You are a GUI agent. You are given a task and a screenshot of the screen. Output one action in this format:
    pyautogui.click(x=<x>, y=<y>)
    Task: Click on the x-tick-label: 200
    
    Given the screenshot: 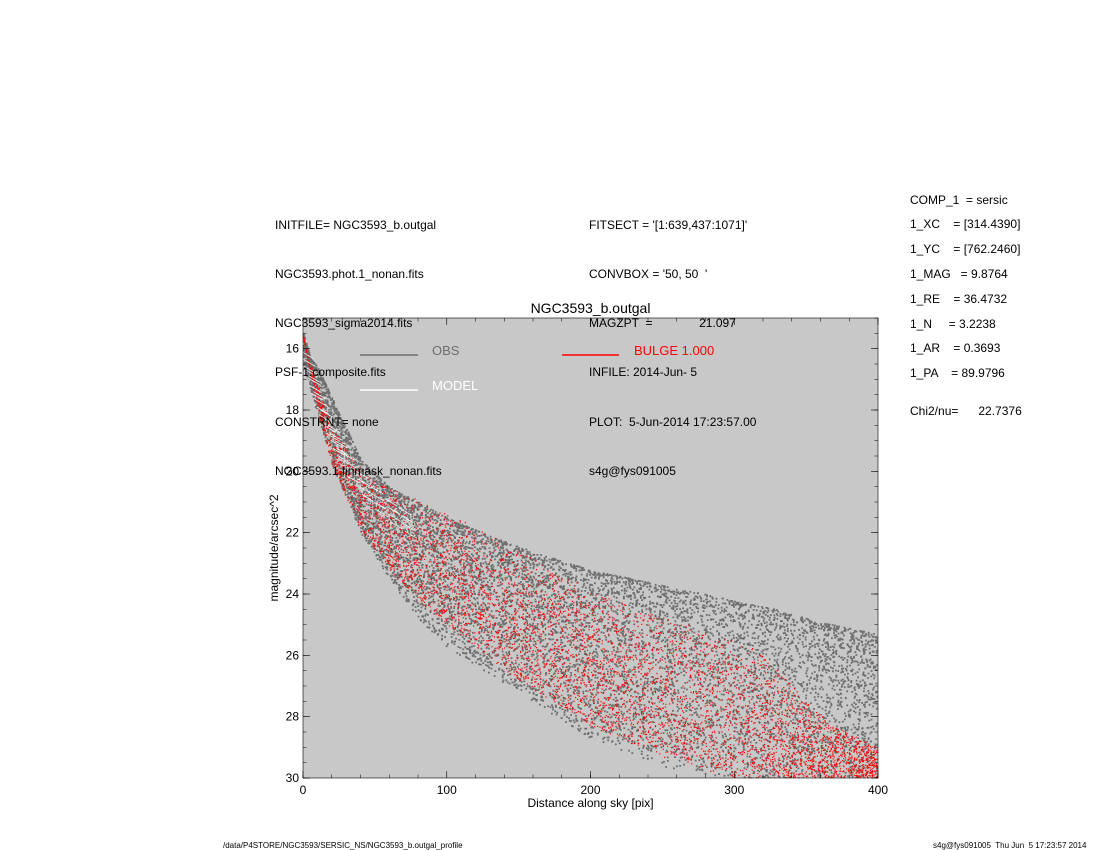 What is the action you would take?
    pyautogui.click(x=590, y=790)
    